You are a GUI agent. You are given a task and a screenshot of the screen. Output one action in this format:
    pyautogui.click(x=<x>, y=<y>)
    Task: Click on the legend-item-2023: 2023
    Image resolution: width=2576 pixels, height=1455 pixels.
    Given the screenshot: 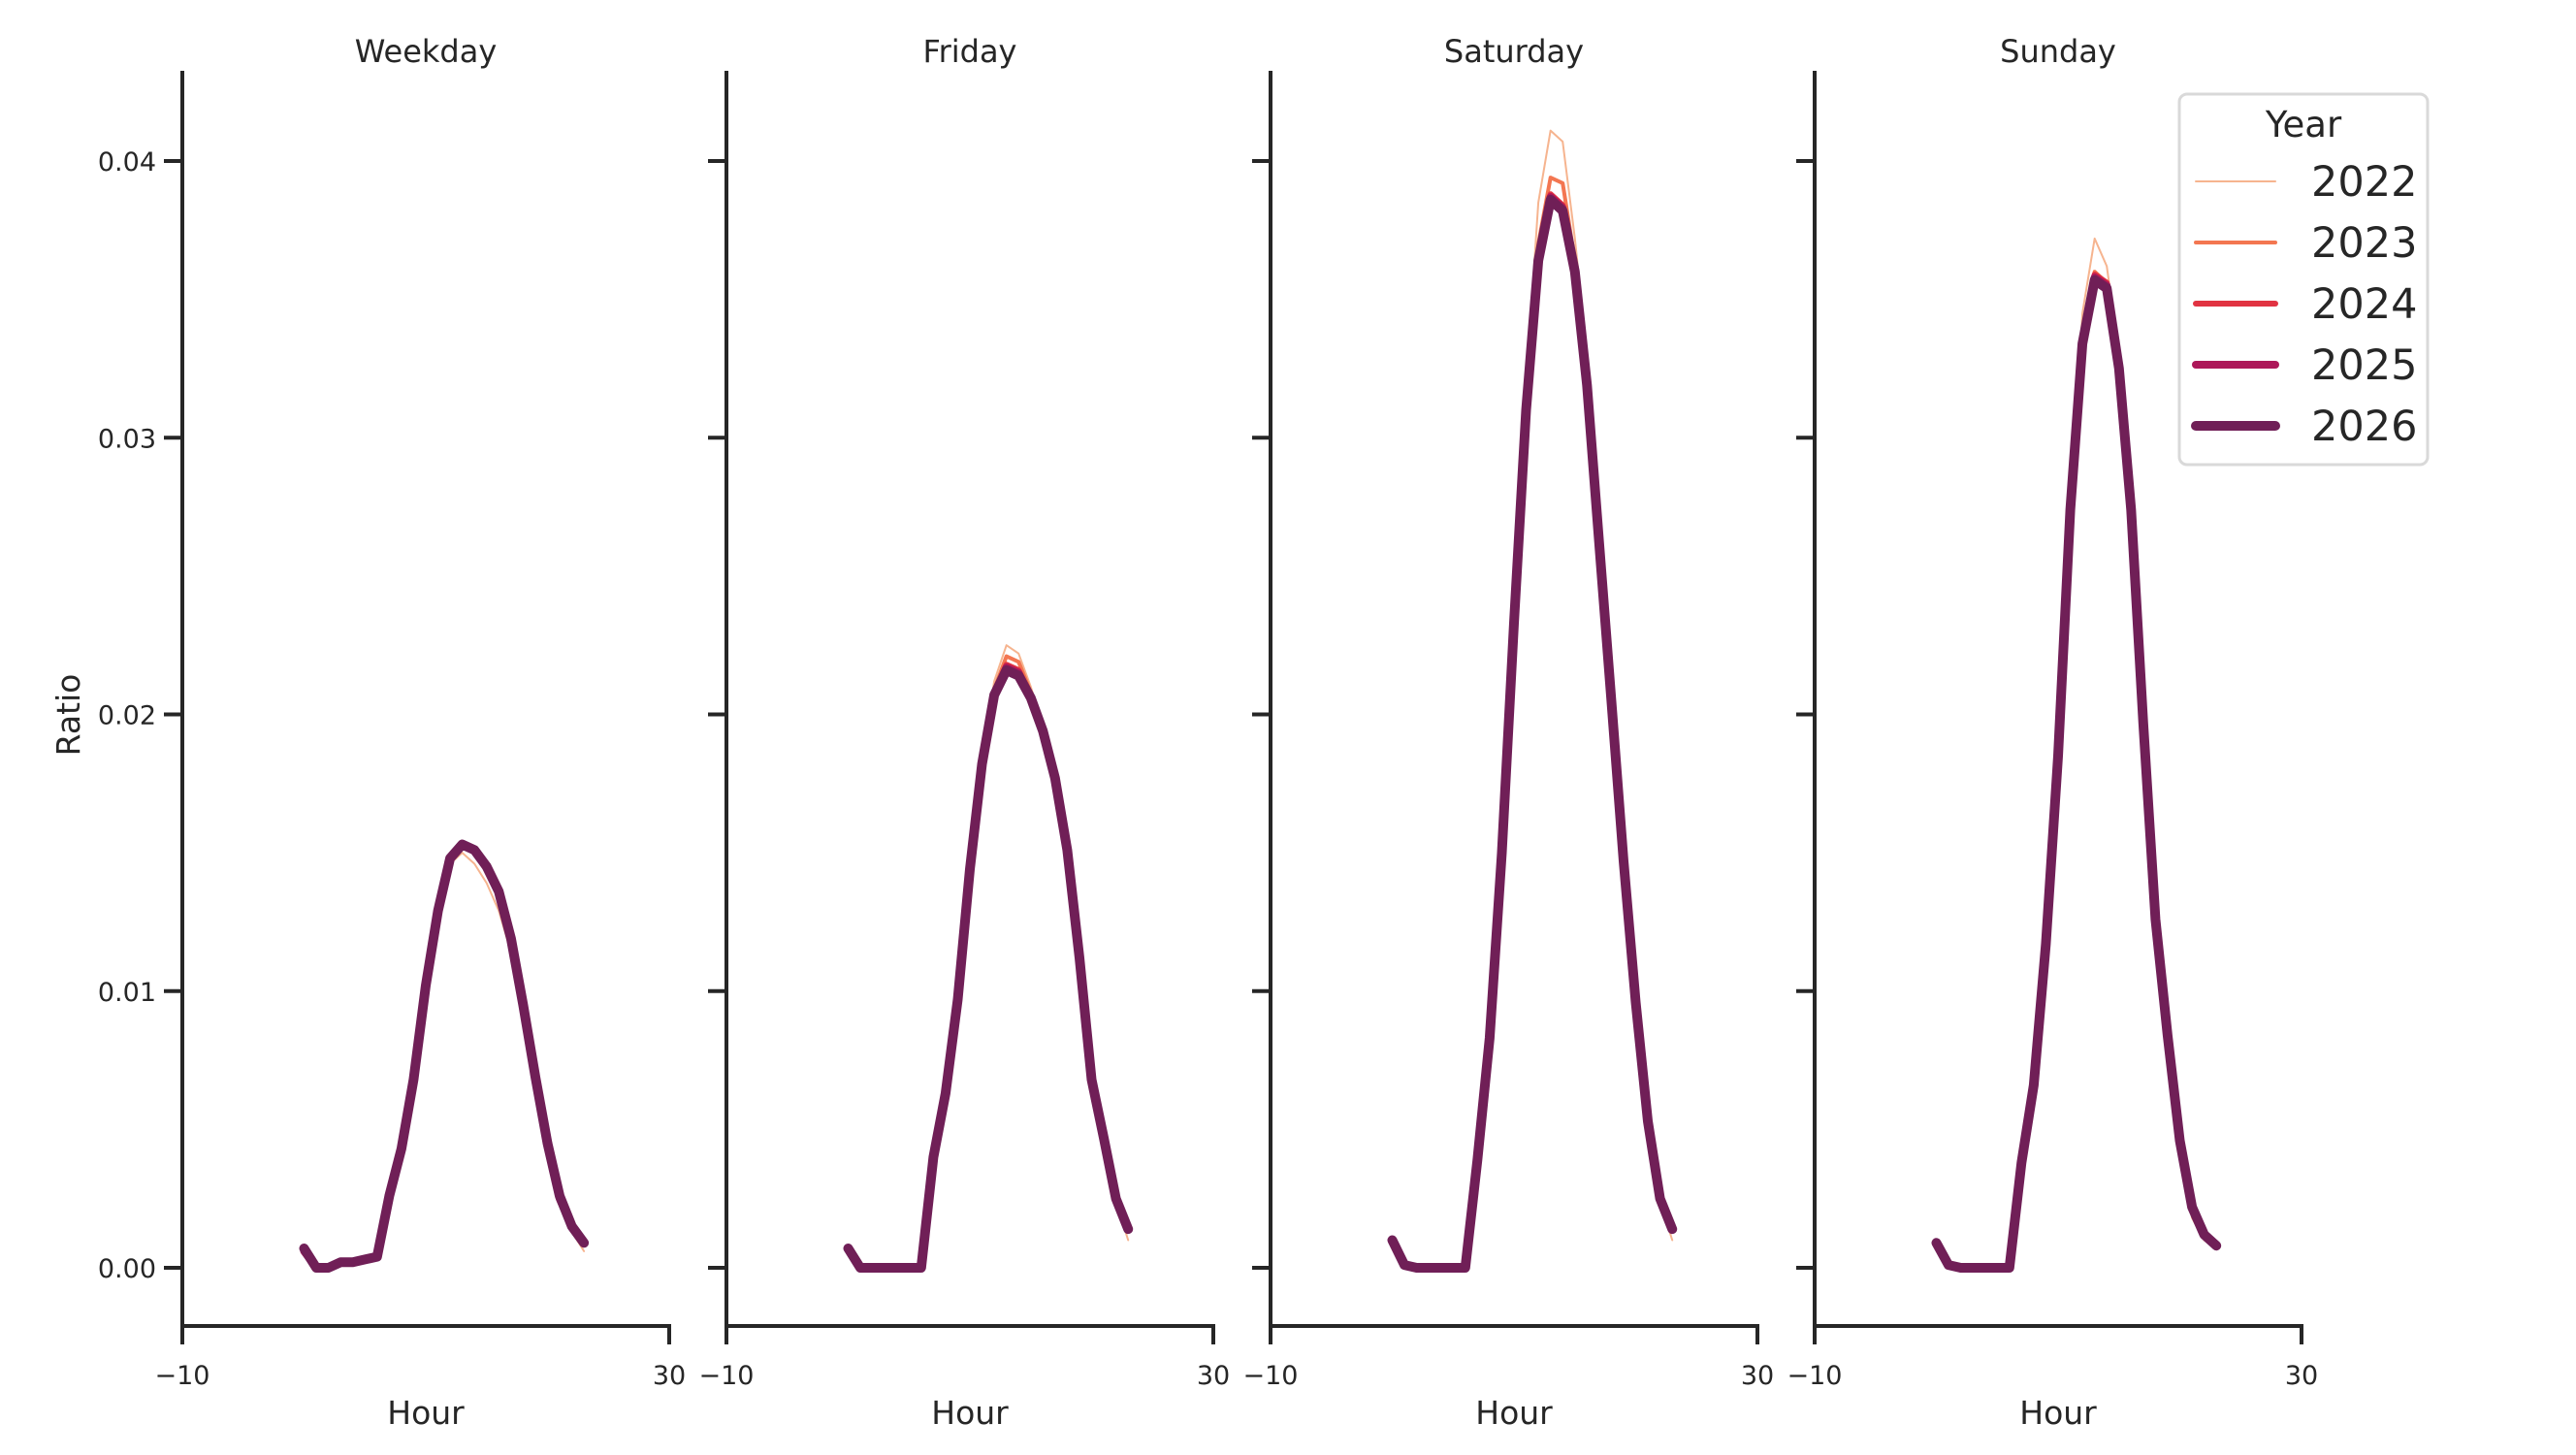 What is the action you would take?
    pyautogui.click(x=2305, y=243)
    